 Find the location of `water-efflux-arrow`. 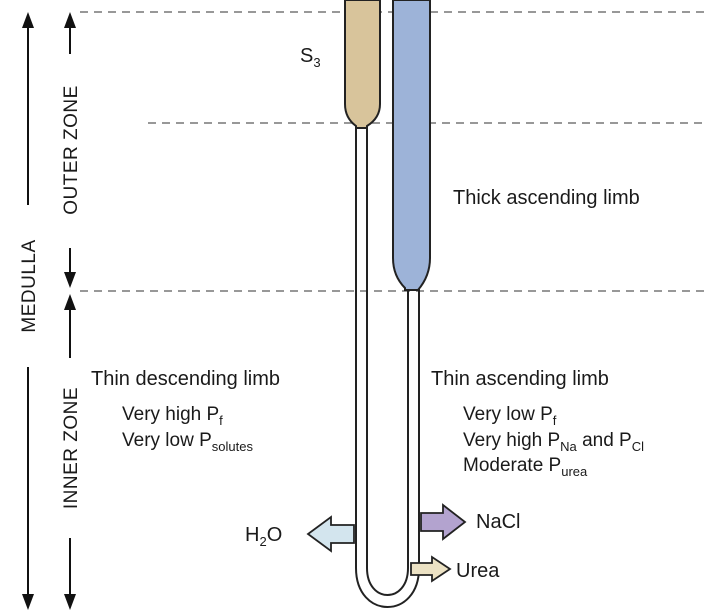

water-efflux-arrow is located at coordinates (330, 534).